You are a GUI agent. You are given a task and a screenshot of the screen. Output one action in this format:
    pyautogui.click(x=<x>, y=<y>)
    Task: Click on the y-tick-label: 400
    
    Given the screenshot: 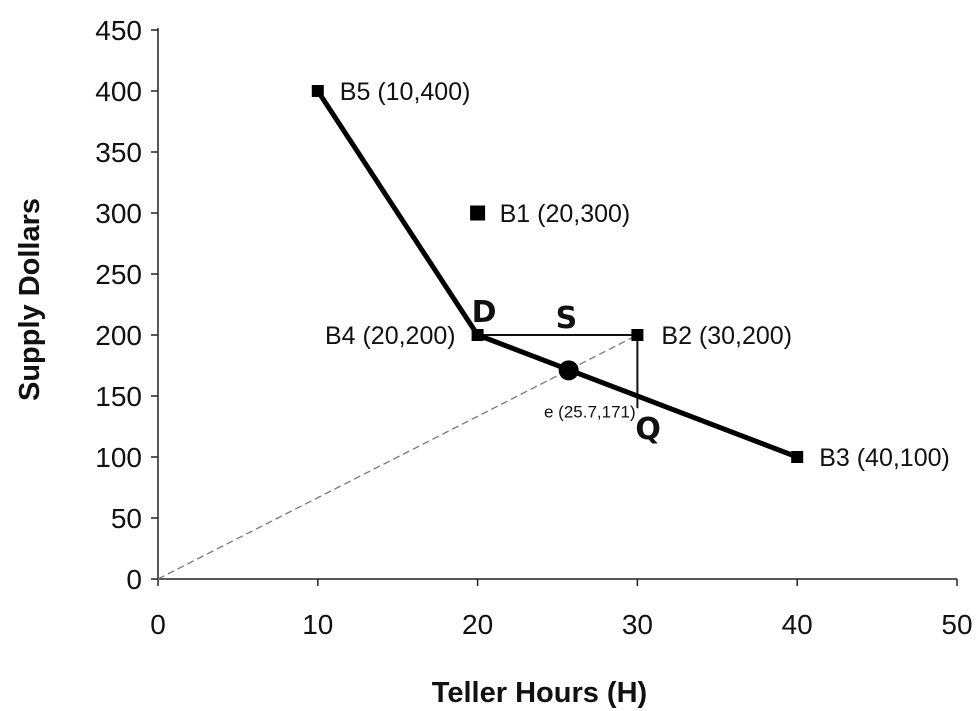 What is the action you would take?
    pyautogui.click(x=118, y=91)
    